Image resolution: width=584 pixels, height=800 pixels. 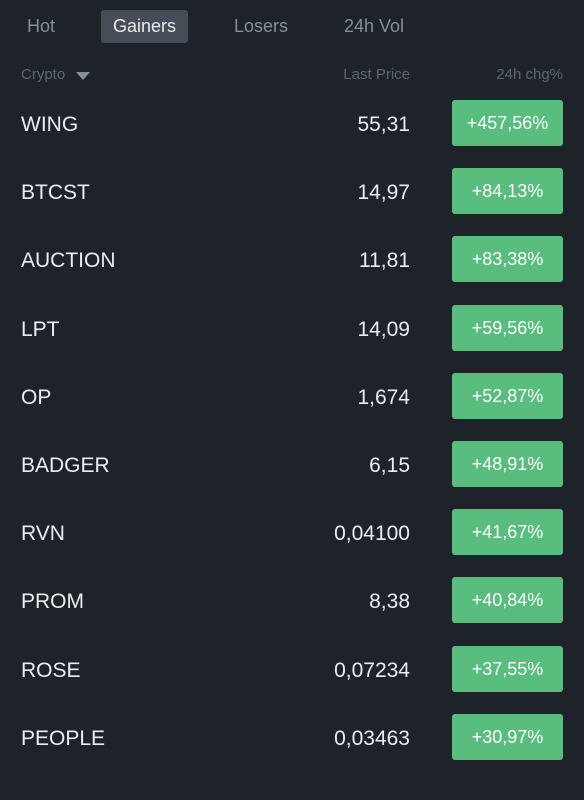 I want to click on caret-down-icon, so click(x=83, y=76).